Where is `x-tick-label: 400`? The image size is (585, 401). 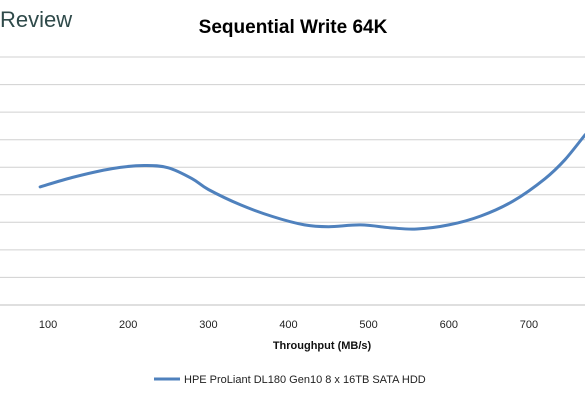
x-tick-label: 400 is located at coordinates (288, 325).